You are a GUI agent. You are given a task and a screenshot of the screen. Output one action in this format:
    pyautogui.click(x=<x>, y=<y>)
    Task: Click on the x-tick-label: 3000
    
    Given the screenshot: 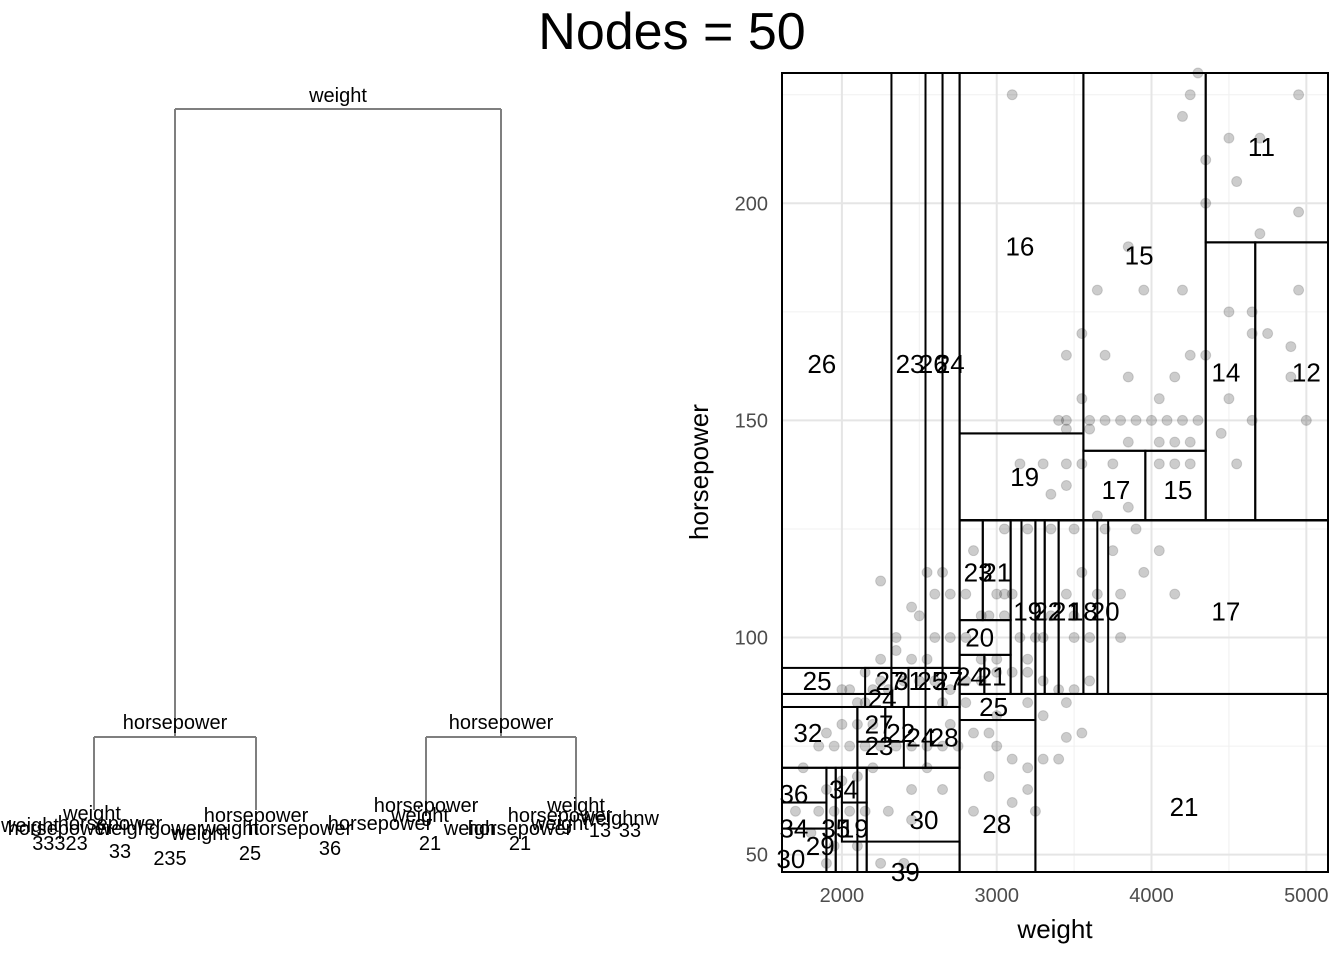 What is the action you would take?
    pyautogui.click(x=996, y=896)
    